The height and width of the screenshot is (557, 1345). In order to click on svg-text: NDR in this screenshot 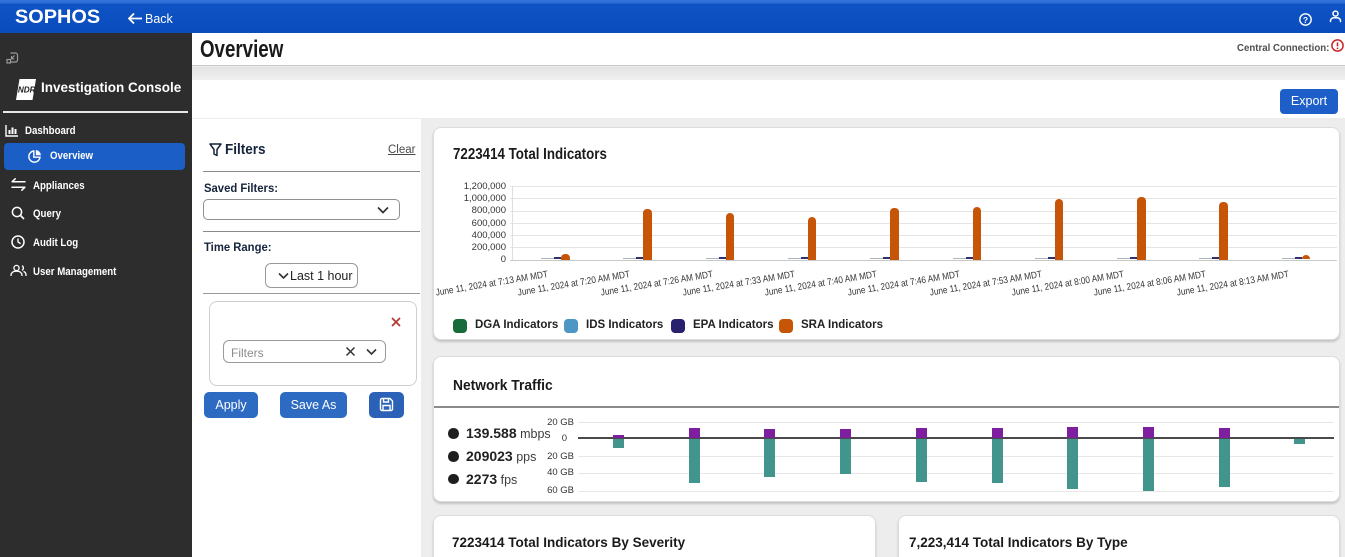, I will do `click(27, 90)`.